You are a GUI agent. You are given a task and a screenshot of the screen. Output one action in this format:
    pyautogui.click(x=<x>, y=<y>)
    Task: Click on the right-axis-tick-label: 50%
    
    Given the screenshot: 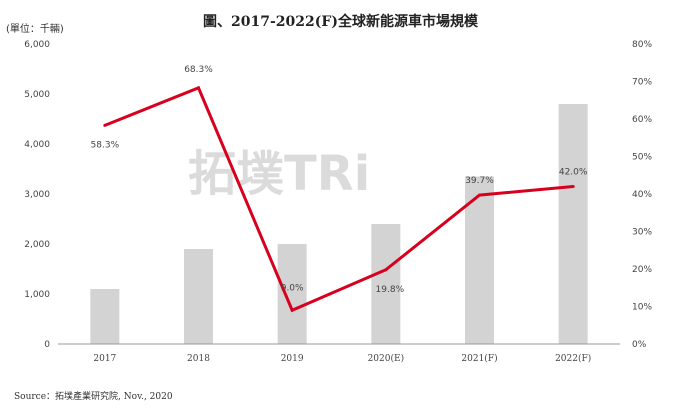 What is the action you would take?
    pyautogui.click(x=642, y=158)
    